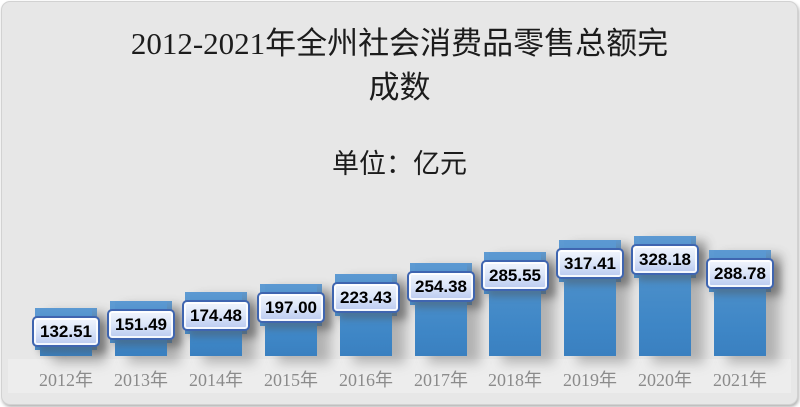  I want to click on bar-group: 151.49, so click(141, 328).